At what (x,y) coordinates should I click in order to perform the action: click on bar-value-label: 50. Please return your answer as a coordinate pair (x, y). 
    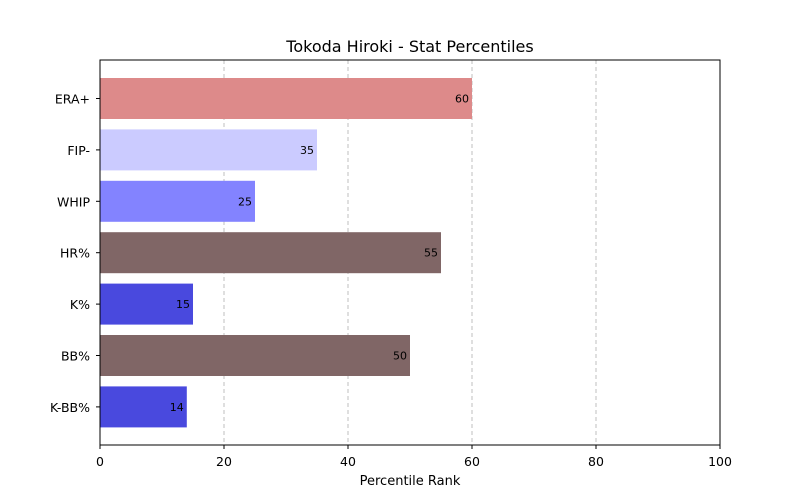
    Looking at the image, I should click on (400, 356).